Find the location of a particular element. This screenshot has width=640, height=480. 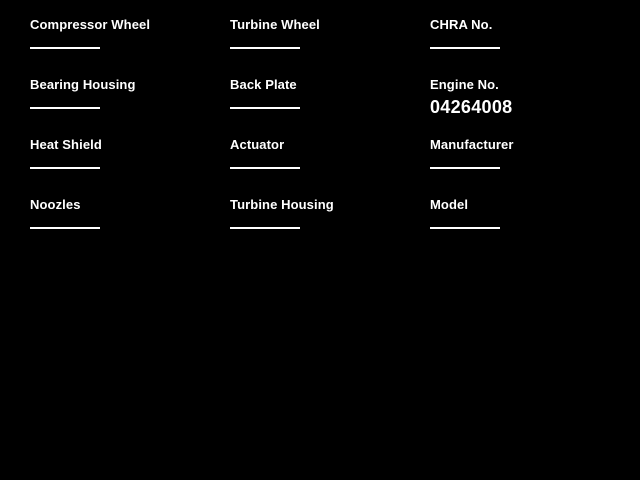

field-actuator: Actuator is located at coordinates (325, 160).